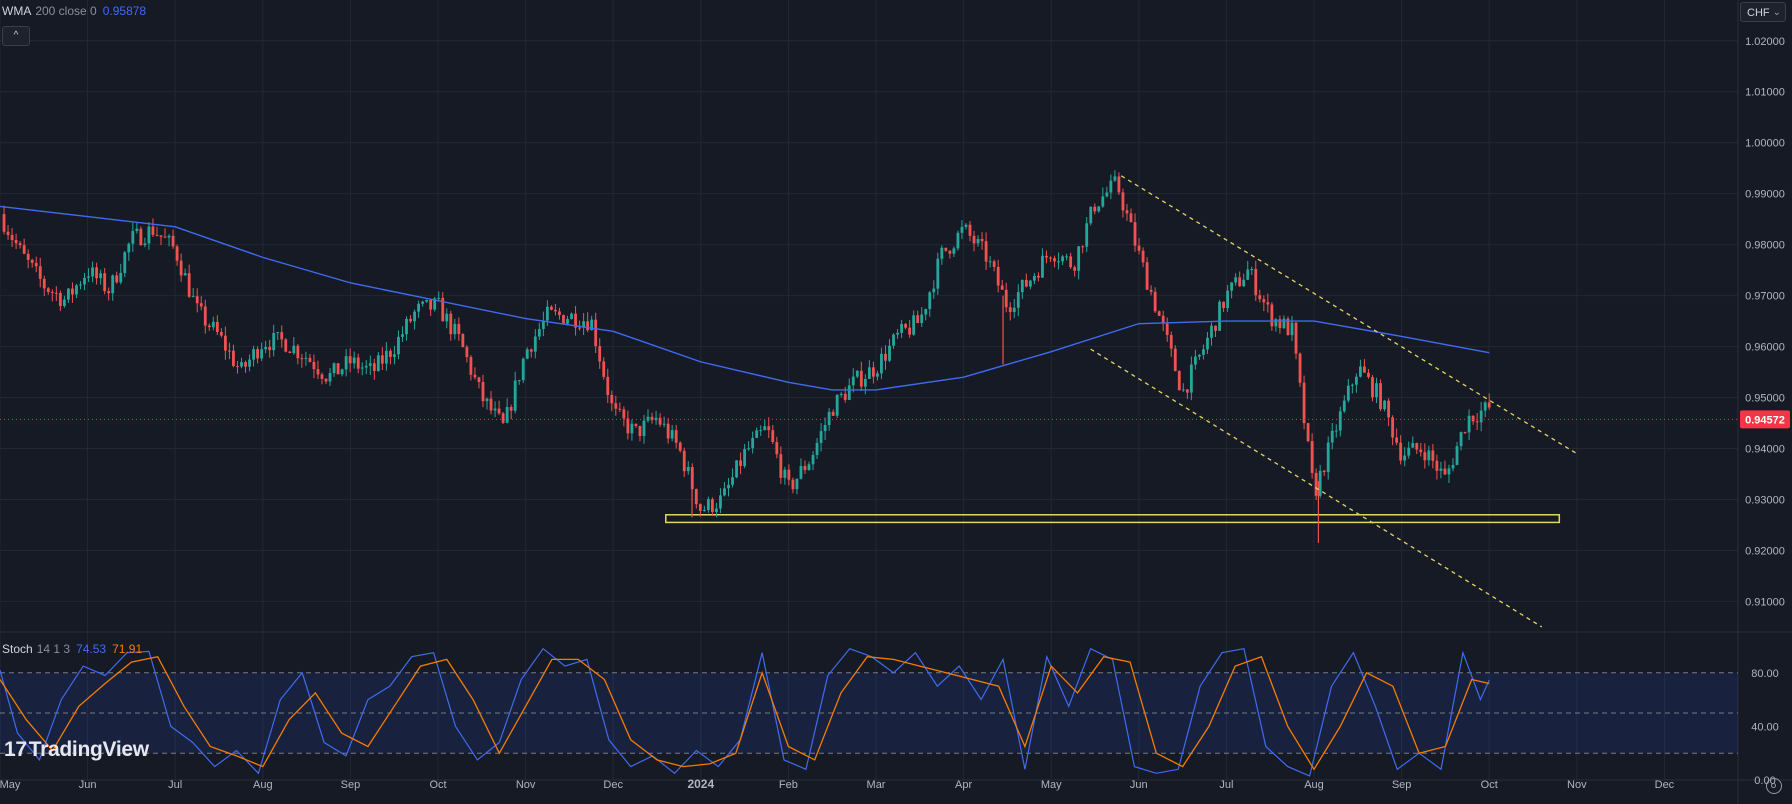 Image resolution: width=1792 pixels, height=804 pixels. Describe the element at coordinates (1489, 785) in the screenshot. I see `time-tick-label-17: Oct` at that location.